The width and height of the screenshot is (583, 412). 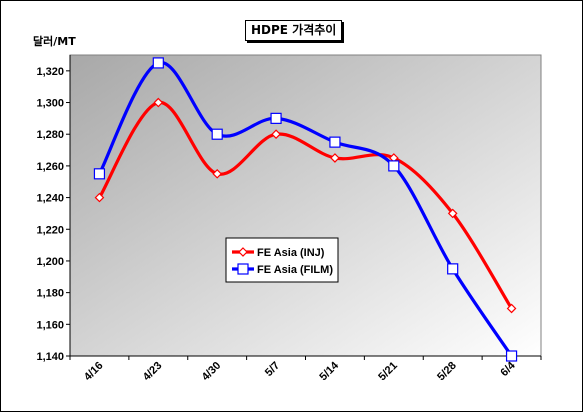 What do you see at coordinates (294, 30) in the screenshot?
I see `chart-title: HDPE 가격추이` at bounding box center [294, 30].